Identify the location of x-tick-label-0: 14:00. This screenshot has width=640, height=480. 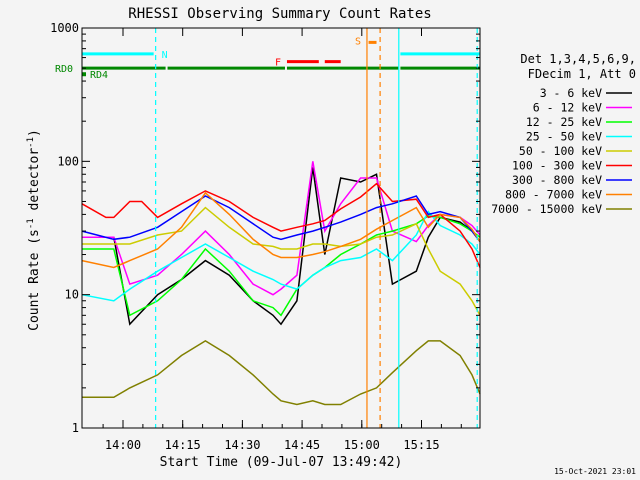
(123, 445).